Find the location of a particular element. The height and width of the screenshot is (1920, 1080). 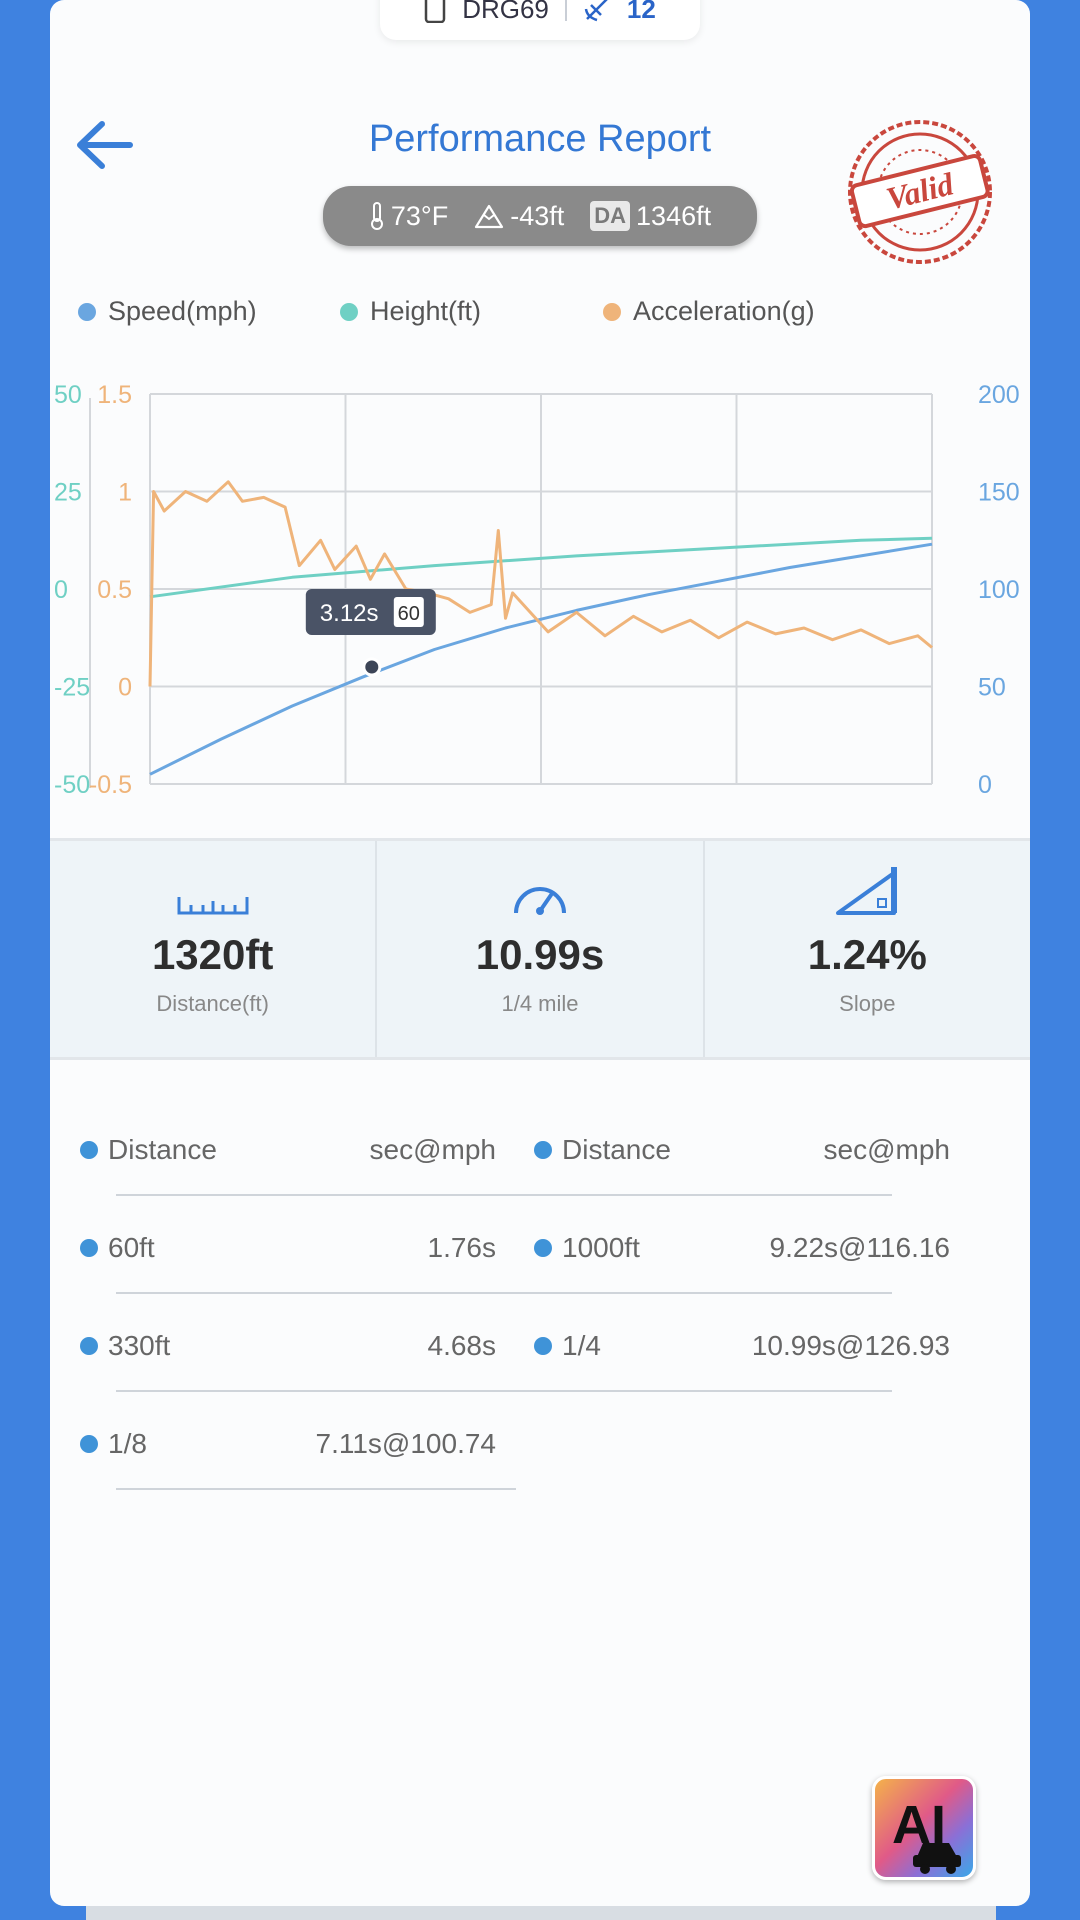

split-time: 4.68s is located at coordinates (462, 1345).